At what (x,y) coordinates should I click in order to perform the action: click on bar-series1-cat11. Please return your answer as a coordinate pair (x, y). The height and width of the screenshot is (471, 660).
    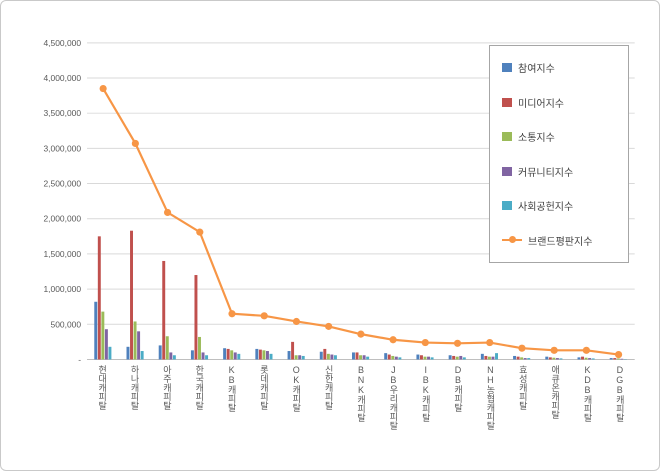
    Looking at the image, I should click on (454, 357).